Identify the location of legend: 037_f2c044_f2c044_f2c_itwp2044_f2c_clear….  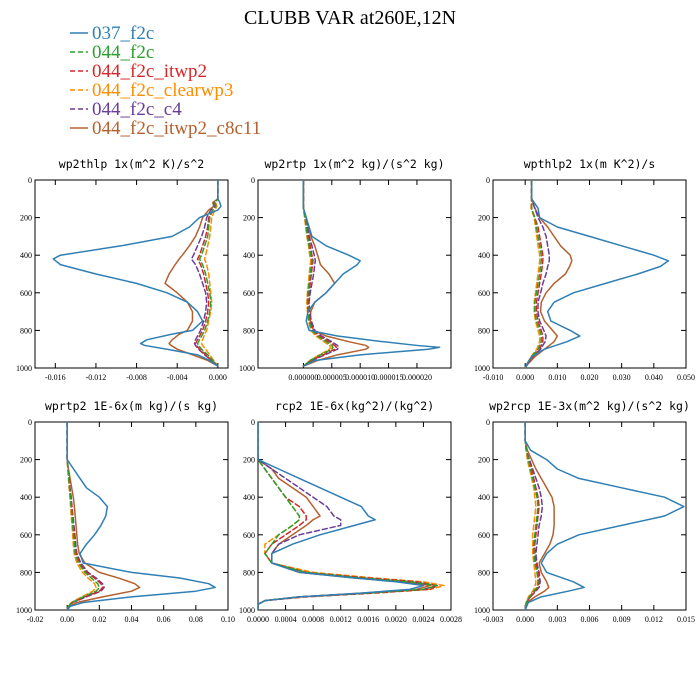
(165, 81).